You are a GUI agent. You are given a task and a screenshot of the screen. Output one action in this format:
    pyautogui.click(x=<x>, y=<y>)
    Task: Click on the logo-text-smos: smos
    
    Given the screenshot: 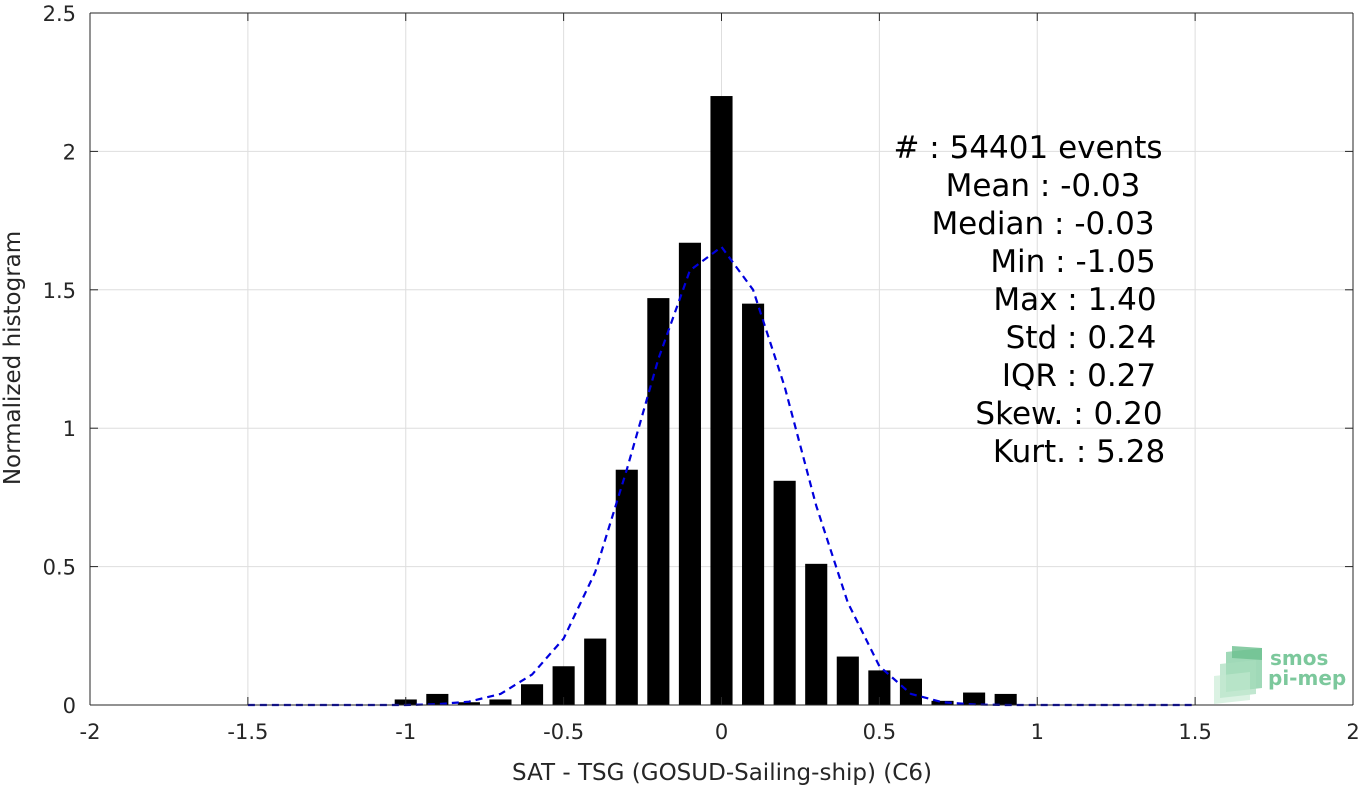 What is the action you would take?
    pyautogui.click(x=1299, y=658)
    